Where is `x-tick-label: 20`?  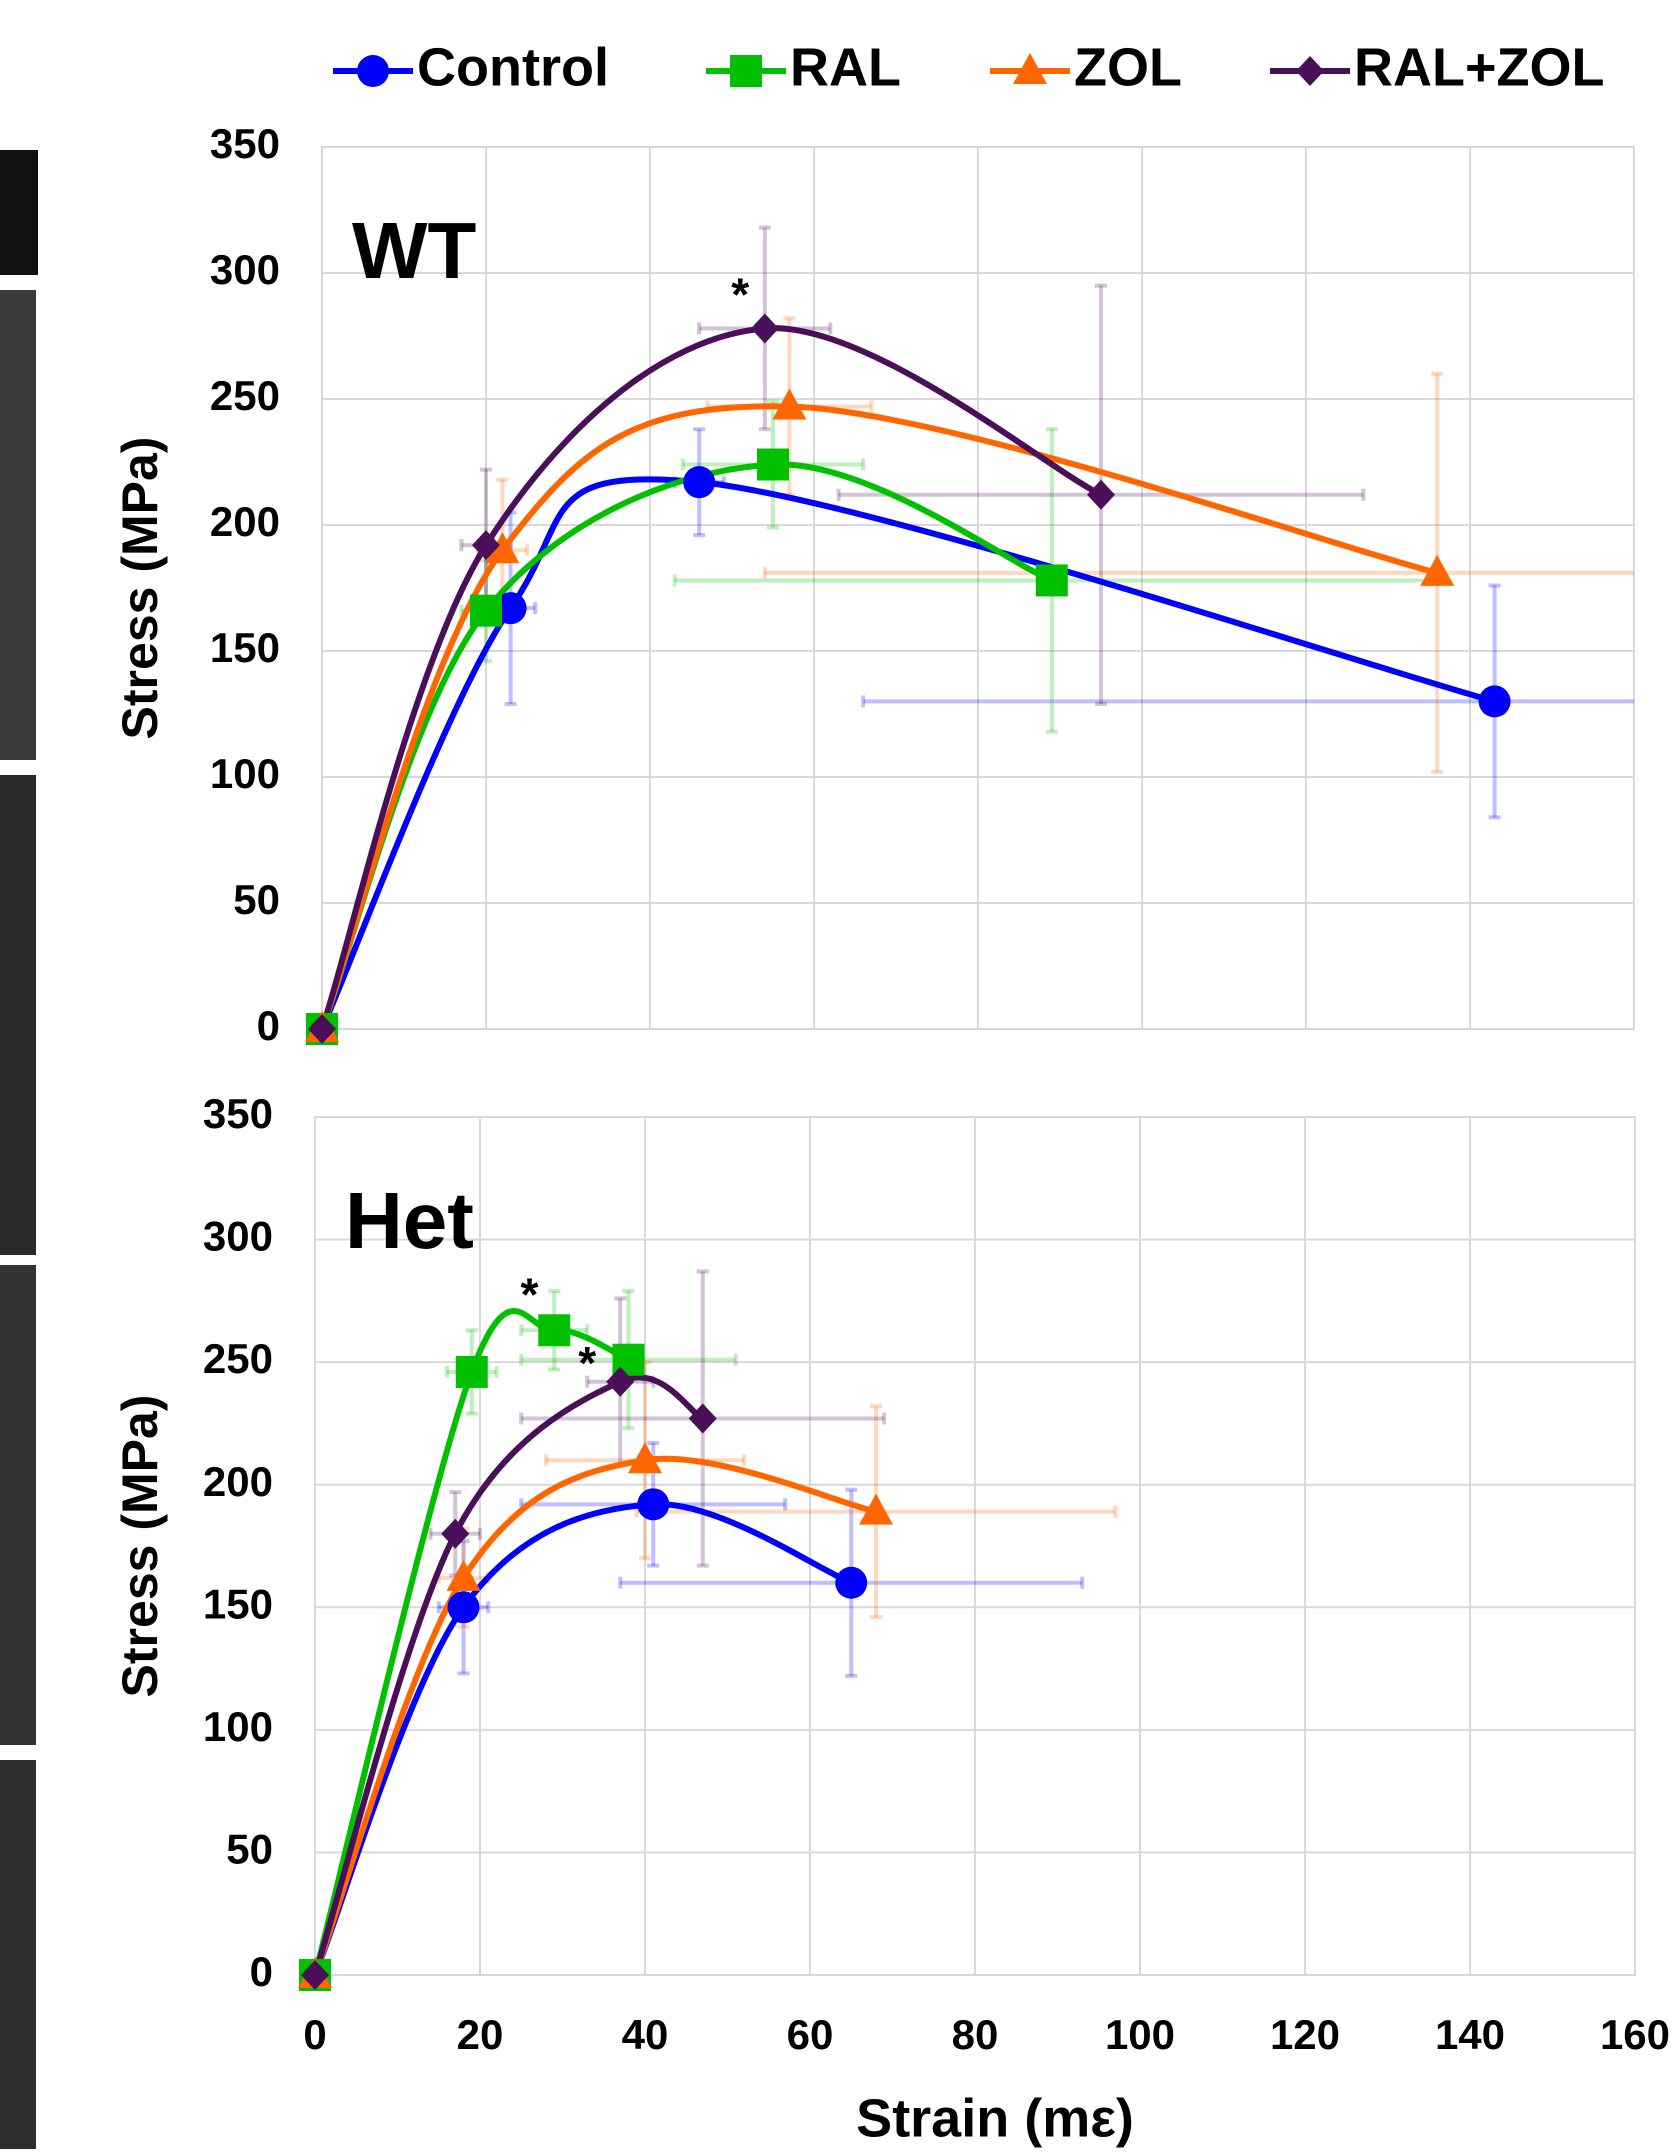 x-tick-label: 20 is located at coordinates (480, 2034).